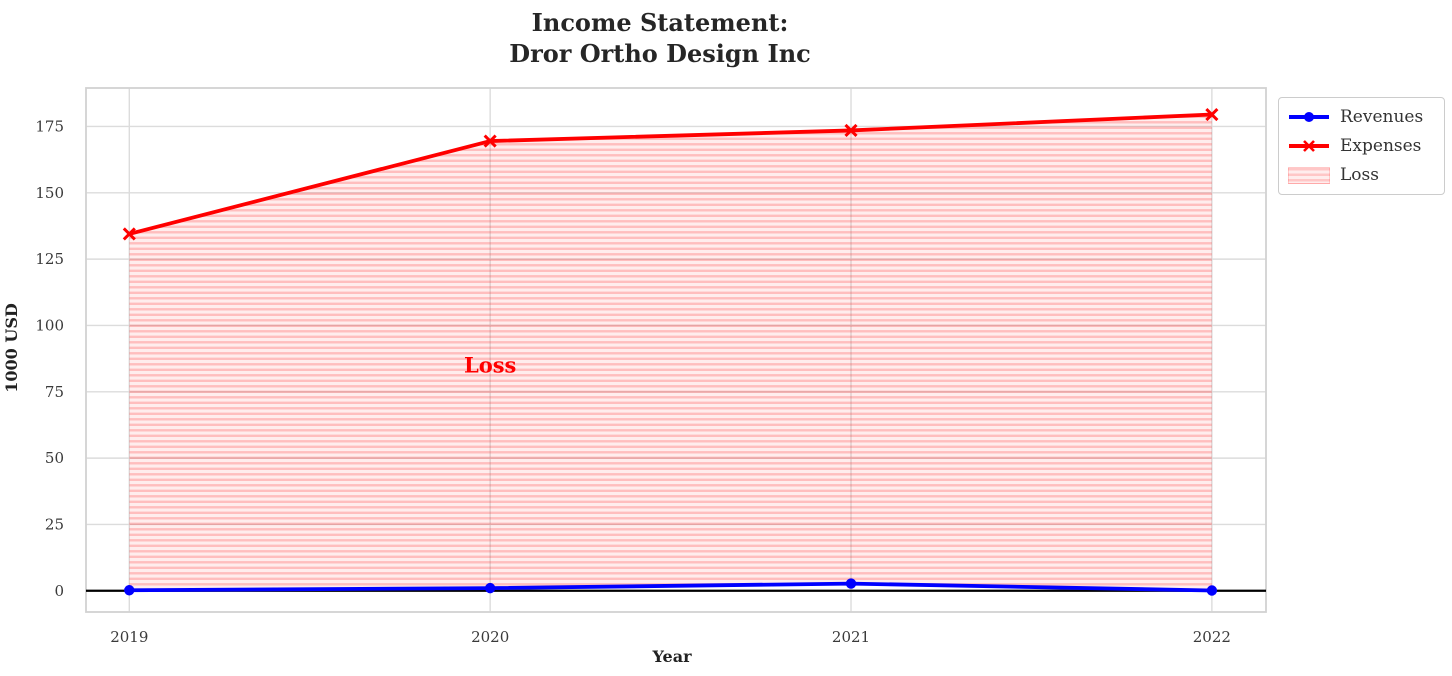  I want to click on legend-swatch-line-circle-icon, so click(1309, 117).